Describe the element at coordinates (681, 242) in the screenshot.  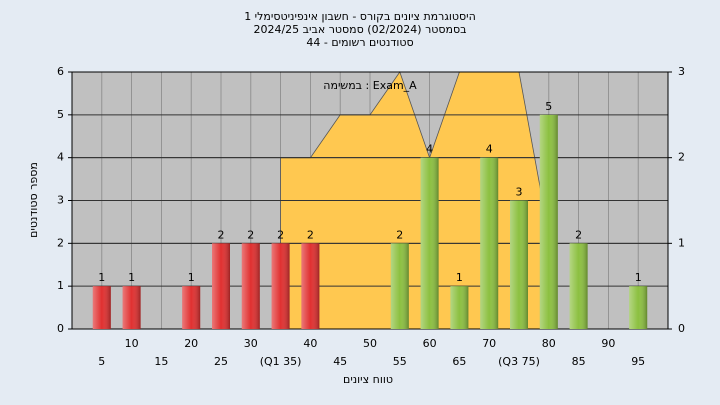
I see `y2-tick-label: 1` at that location.